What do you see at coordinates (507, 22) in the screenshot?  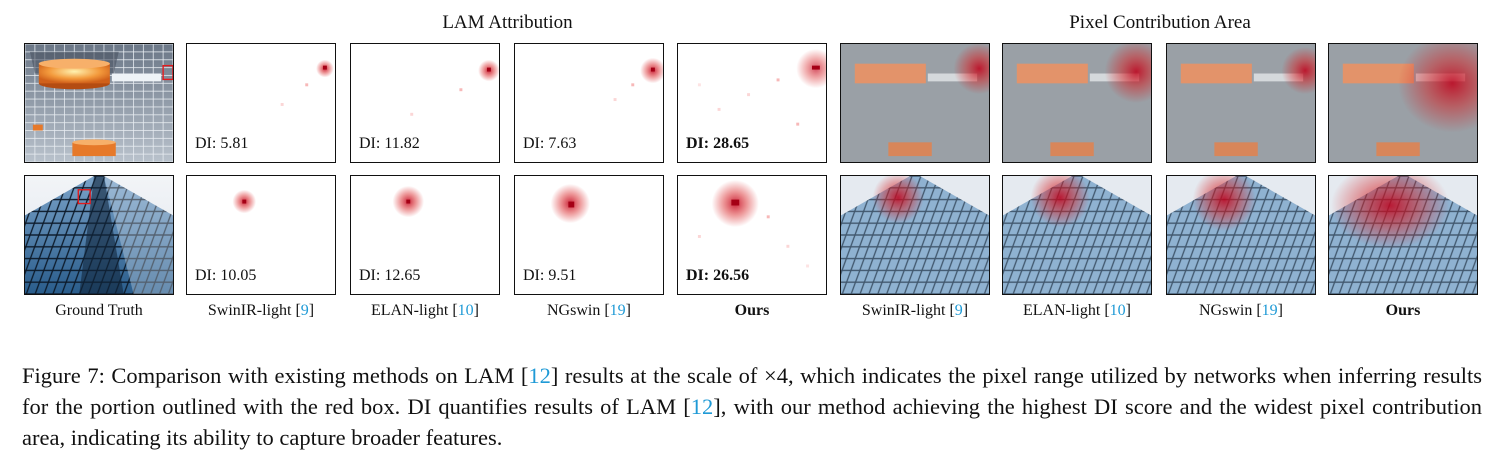 I see `lam-attribution-header: LAM Attribution` at bounding box center [507, 22].